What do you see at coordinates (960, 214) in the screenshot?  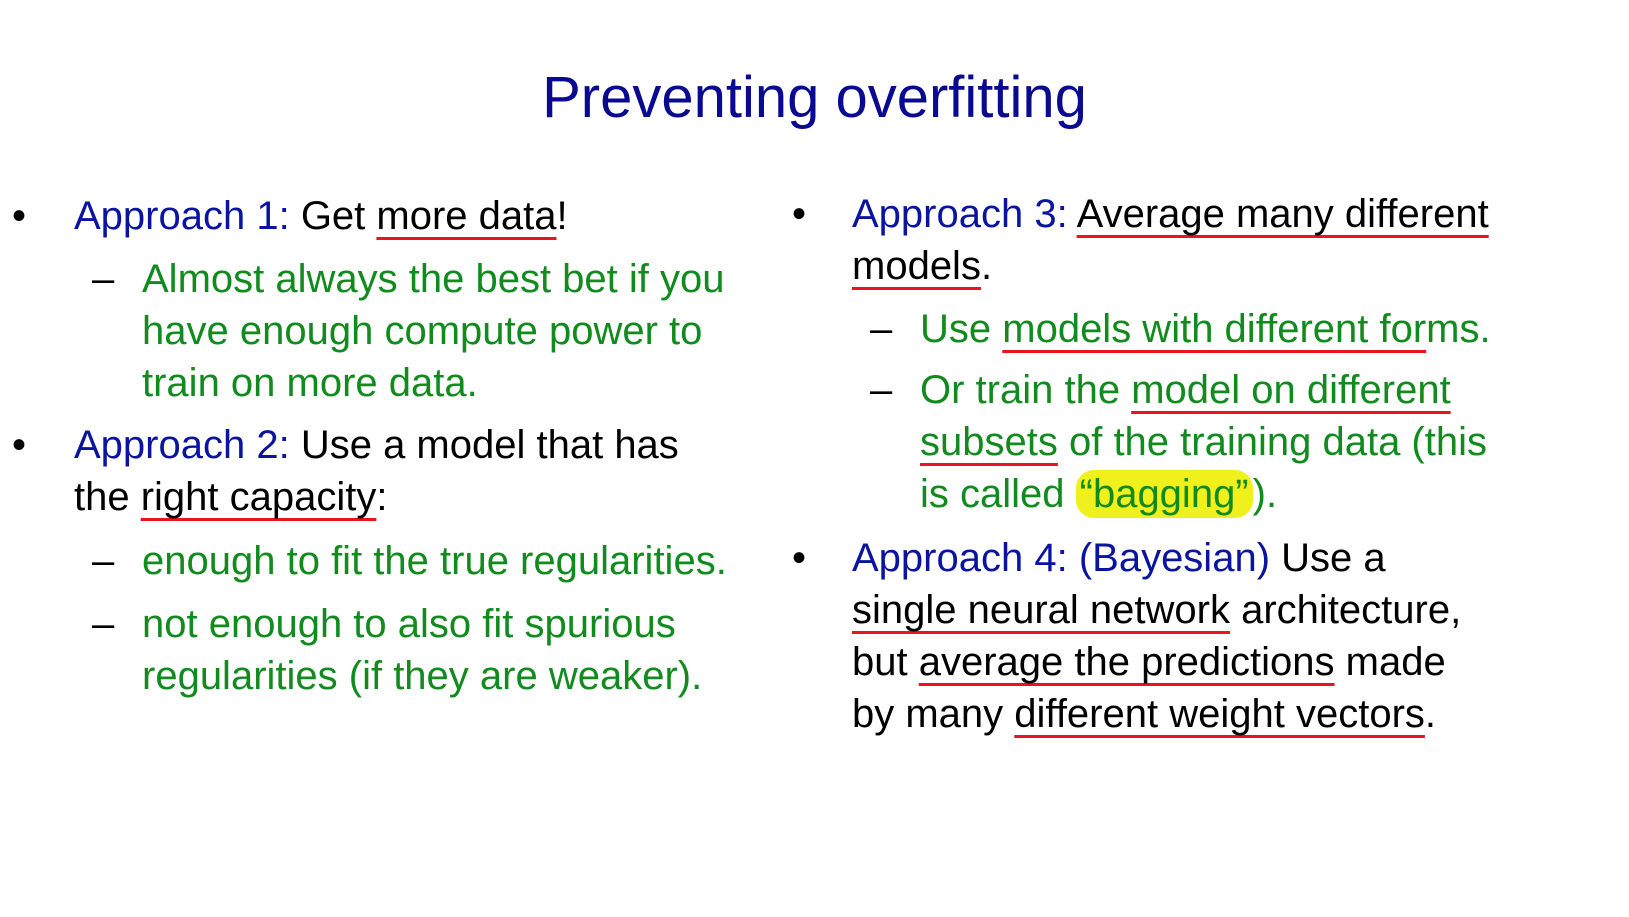 I see `approach-3-label: Approach 3:` at bounding box center [960, 214].